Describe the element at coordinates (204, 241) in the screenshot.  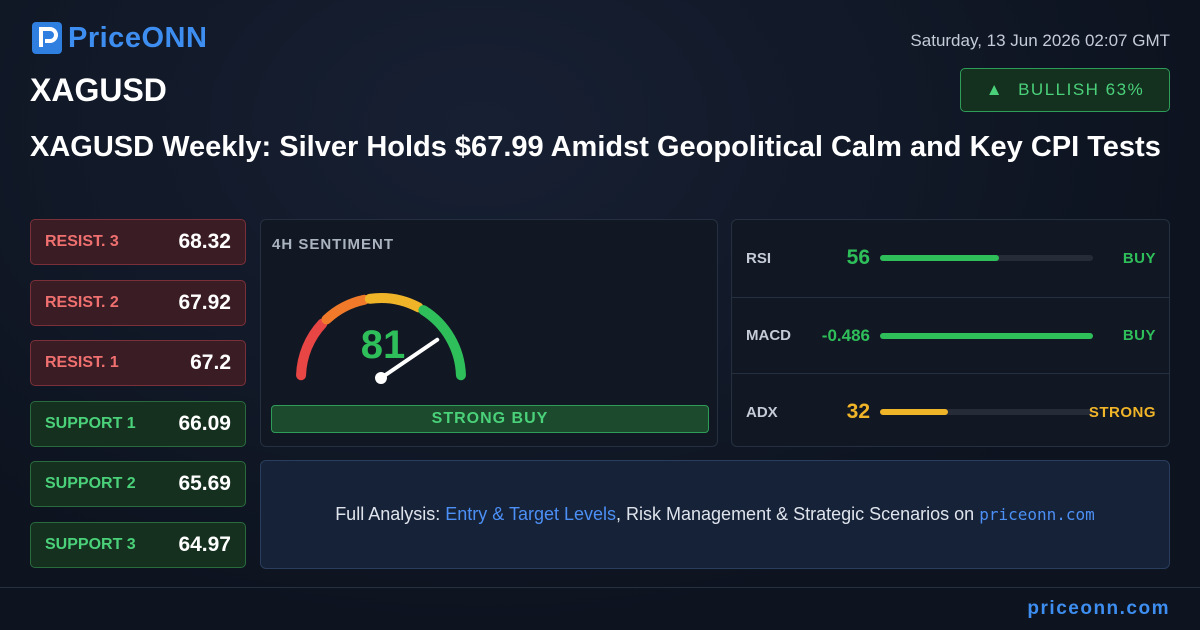
I see `level-value: 68.32` at that location.